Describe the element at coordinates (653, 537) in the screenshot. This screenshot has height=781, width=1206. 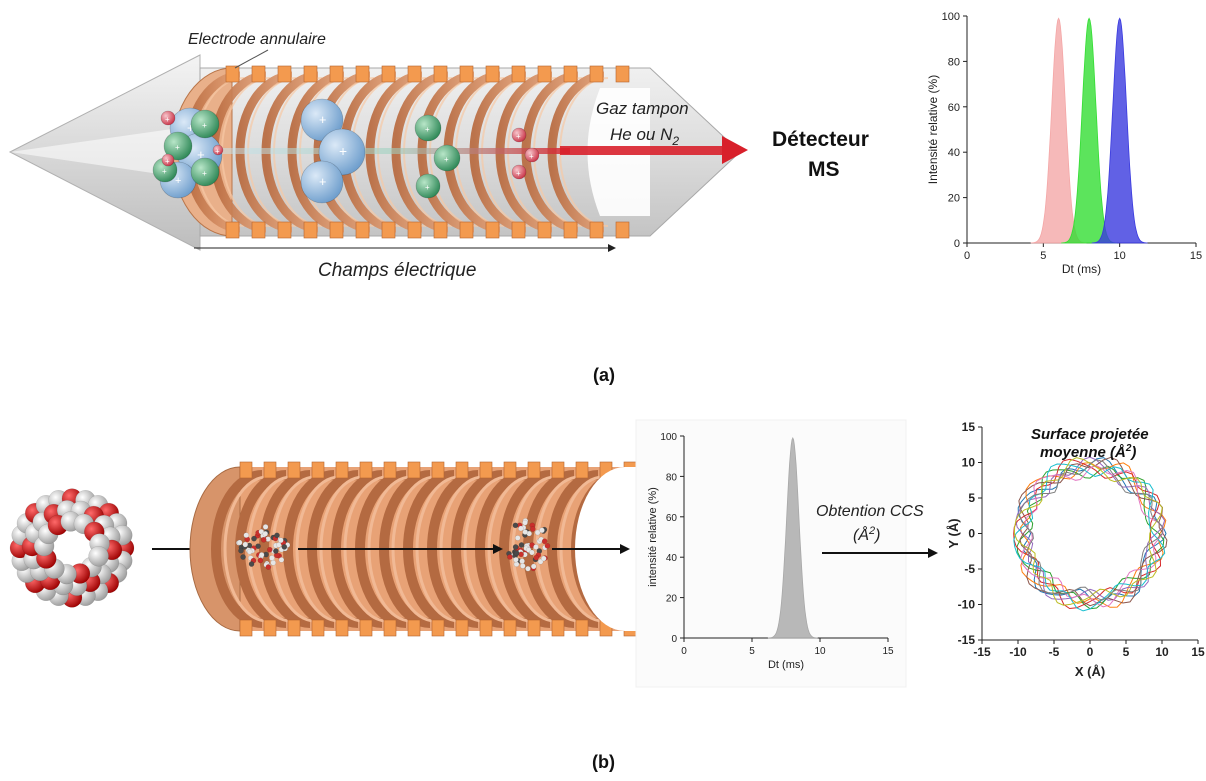
I see `y-axis-label: intensité relative (%)` at that location.